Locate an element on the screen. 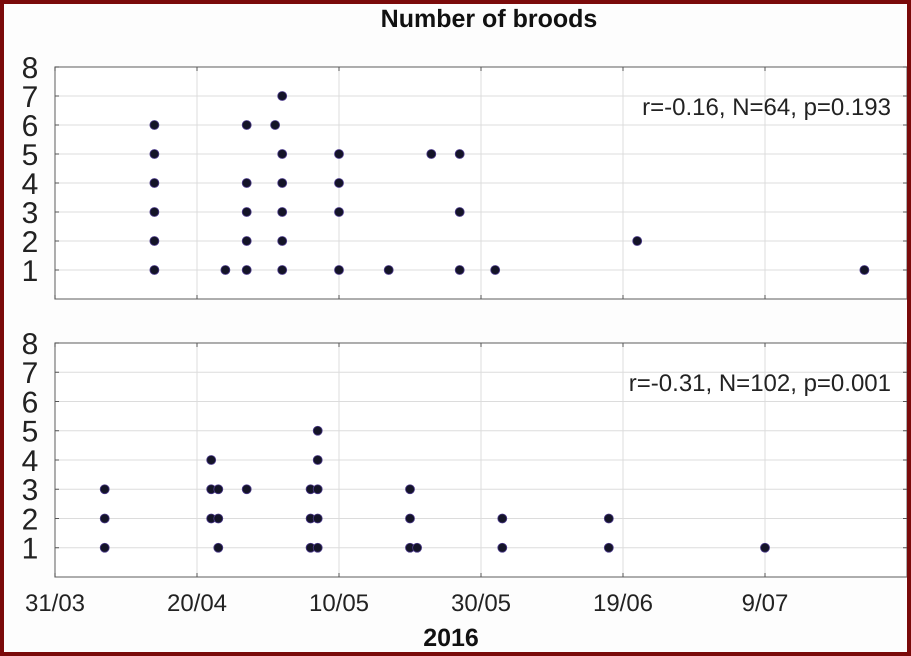 This screenshot has height=656, width=911. chart-title: Number of broods is located at coordinates (489, 19).